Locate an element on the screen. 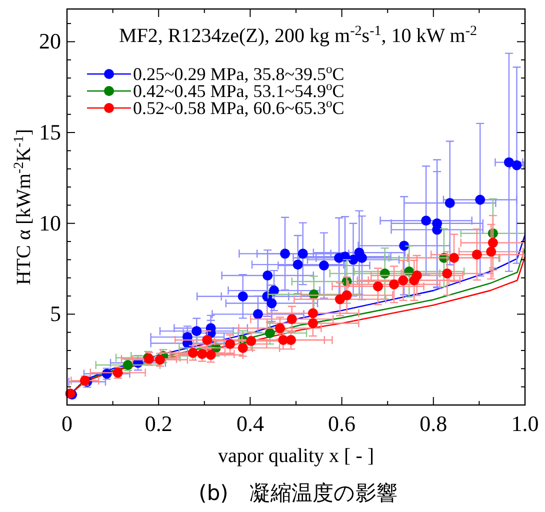 Image resolution: width=545 pixels, height=512 pixels. x-tick-label: 0.4 is located at coordinates (250, 423).